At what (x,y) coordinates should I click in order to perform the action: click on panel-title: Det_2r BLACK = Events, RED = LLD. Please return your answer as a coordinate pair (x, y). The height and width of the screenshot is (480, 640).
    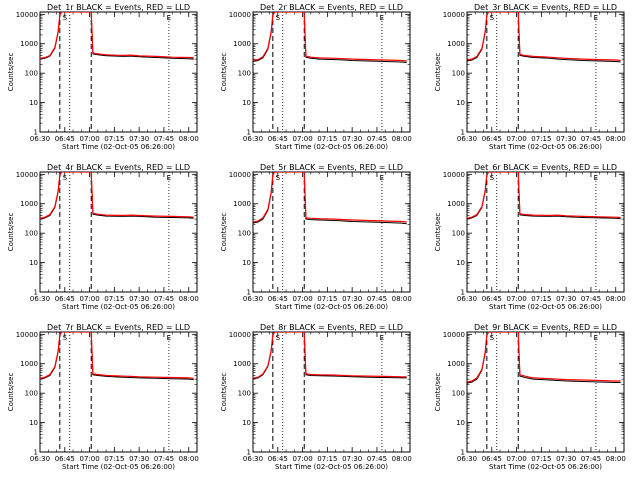
    Looking at the image, I should click on (331, 7).